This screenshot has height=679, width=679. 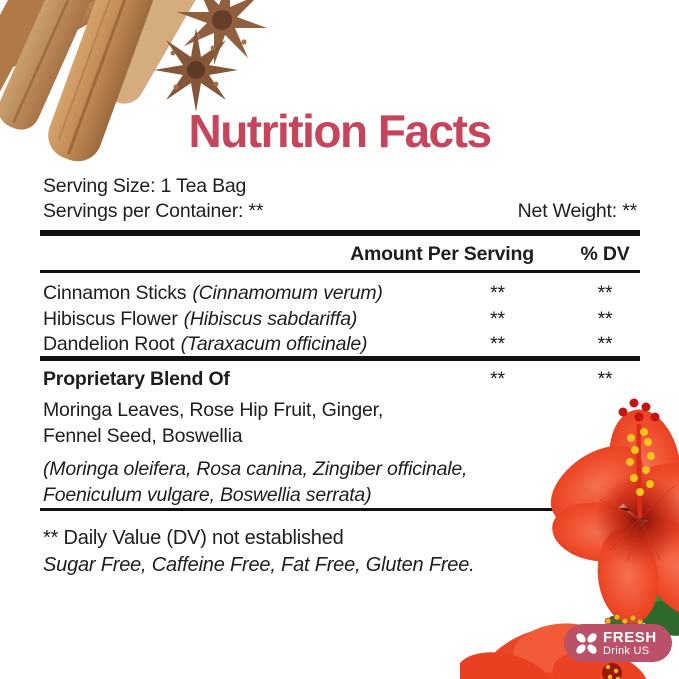 I want to click on blend-dv-value: **, so click(x=605, y=379).